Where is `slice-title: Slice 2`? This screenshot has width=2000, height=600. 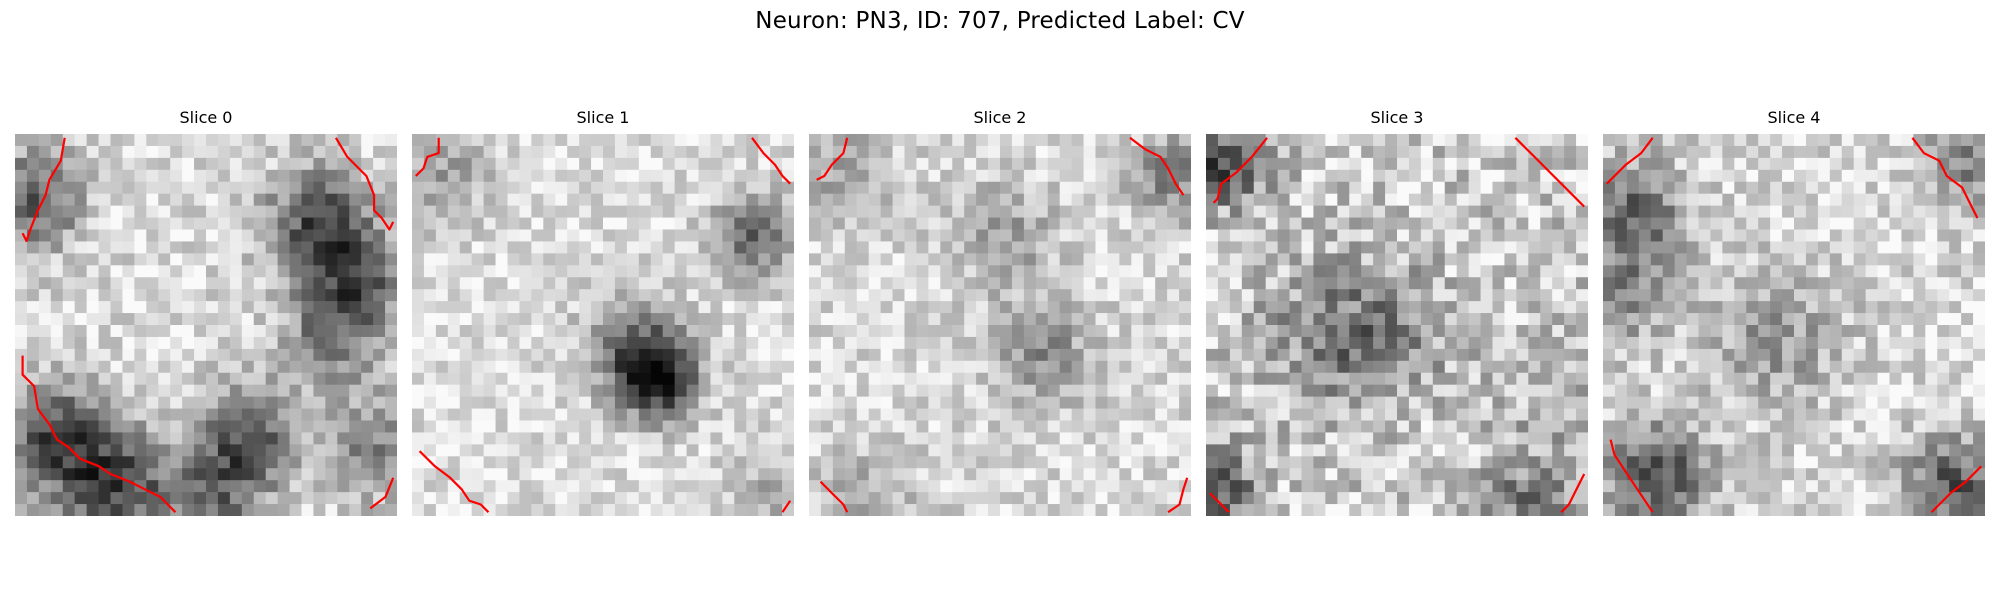 slice-title: Slice 2 is located at coordinates (1000, 117).